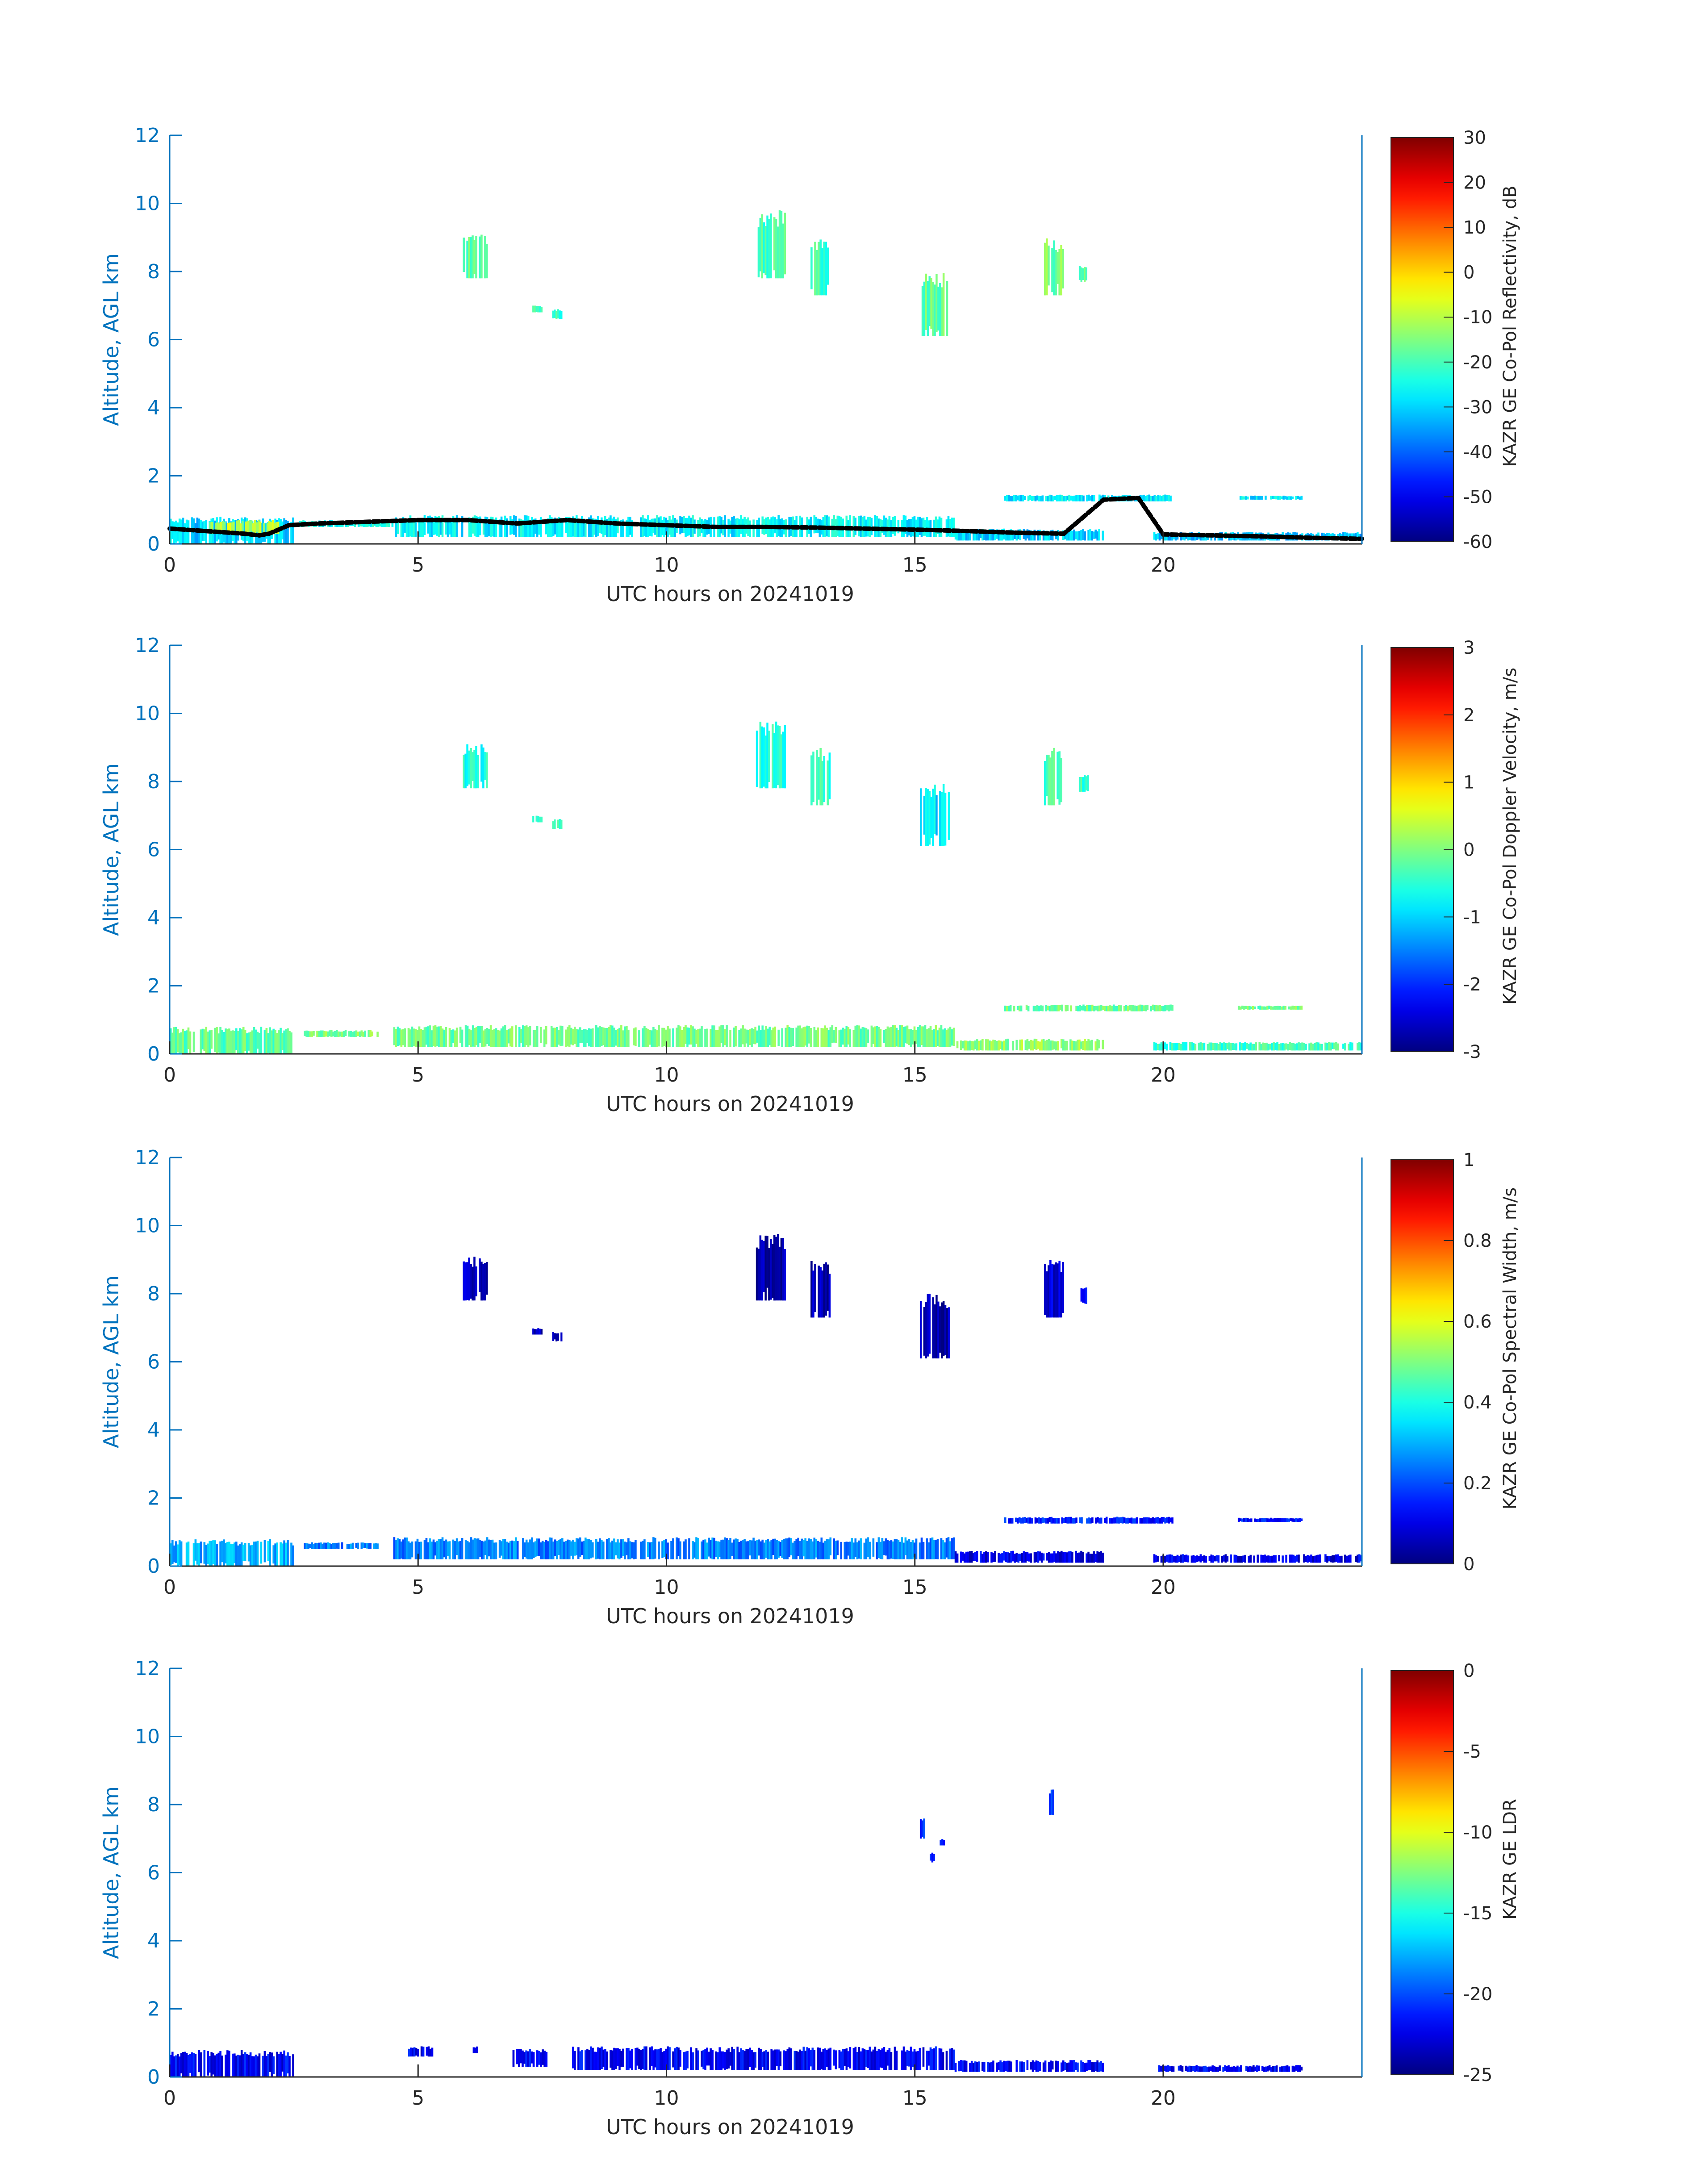  Describe the element at coordinates (1477, 1913) in the screenshot. I see `colorbar-tick-label: -15` at that location.